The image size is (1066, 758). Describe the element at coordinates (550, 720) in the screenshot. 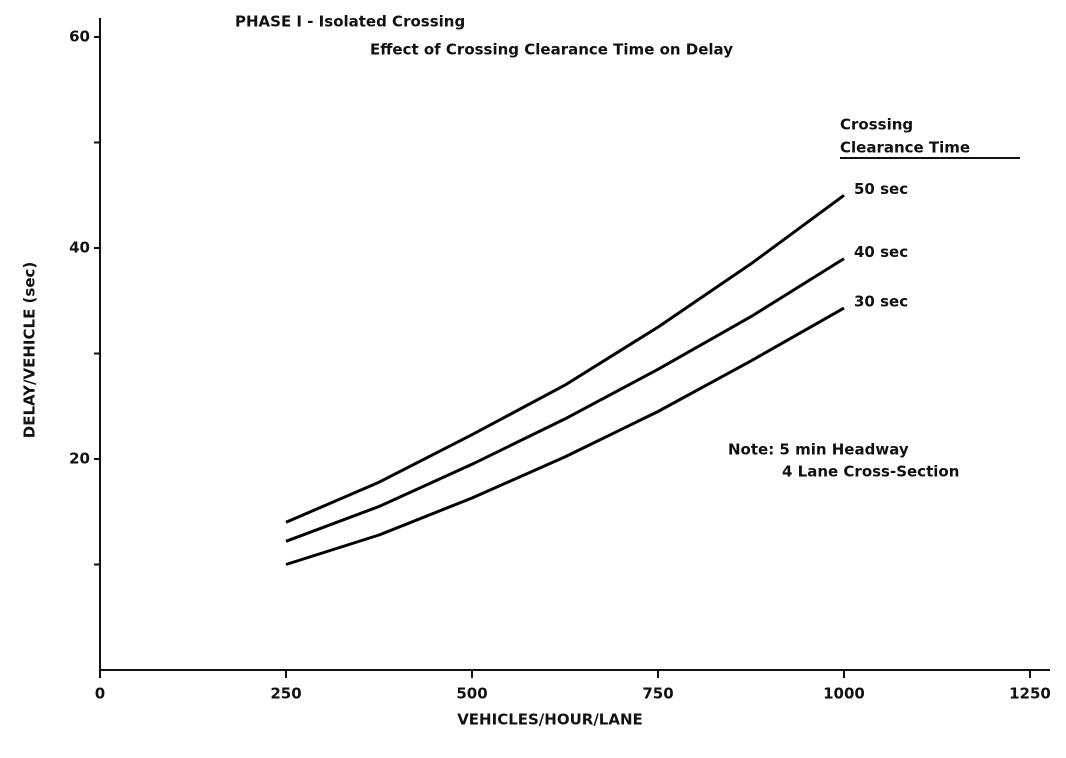

I see `x-axis-label: VEHICLES/HOUR/LANE` at that location.